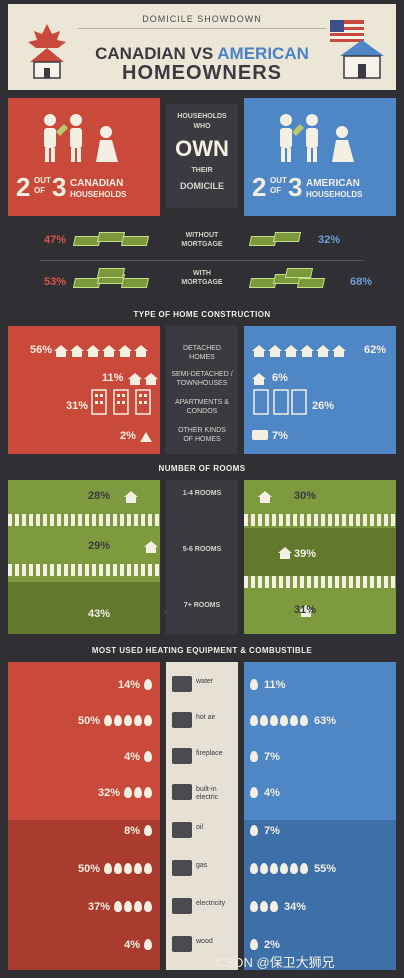  What do you see at coordinates (84, 390) in the screenshot?
I see `canada-construction-panel: 56% 11% 31% 2%` at bounding box center [84, 390].